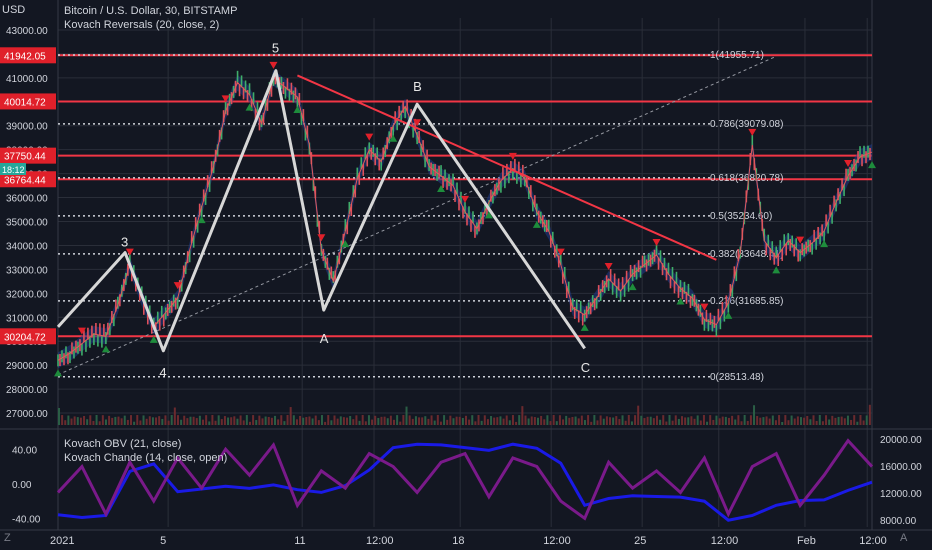 The width and height of the screenshot is (932, 550). I want to click on x-tick-label: 12:00, so click(380, 541).